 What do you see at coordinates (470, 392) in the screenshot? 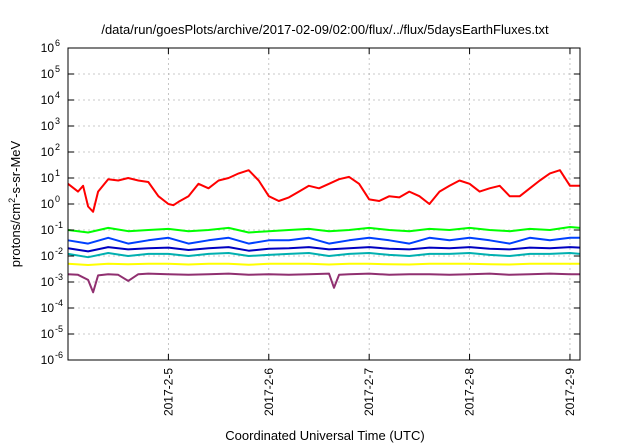
I see `x-tick-label: 2017-2-8` at bounding box center [470, 392].